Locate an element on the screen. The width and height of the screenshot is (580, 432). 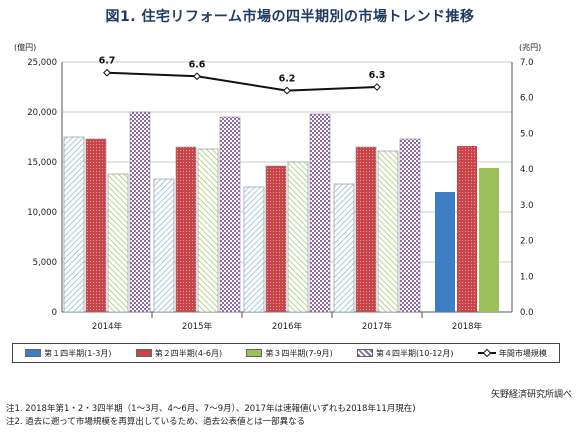
y-tick-label-right: 2.0 is located at coordinates (527, 242).